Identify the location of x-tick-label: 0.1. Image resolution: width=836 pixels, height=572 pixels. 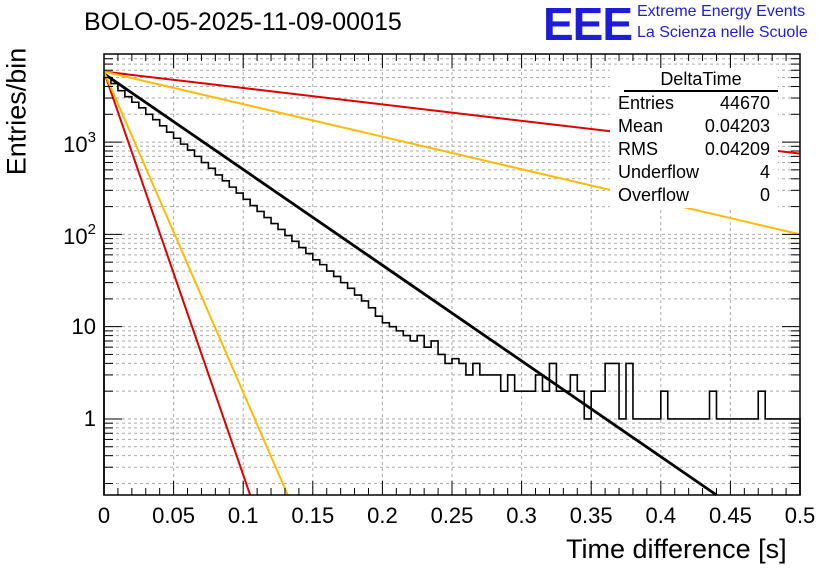
(243, 515).